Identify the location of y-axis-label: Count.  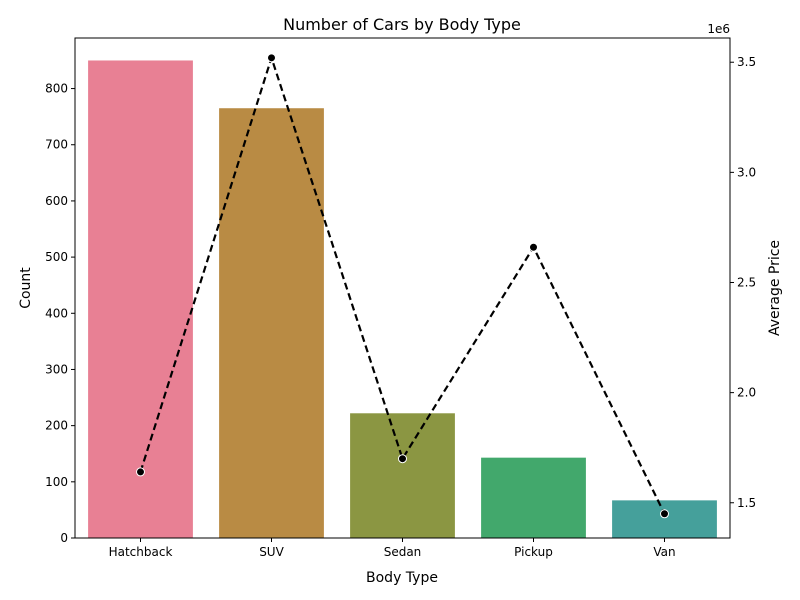
(26, 288).